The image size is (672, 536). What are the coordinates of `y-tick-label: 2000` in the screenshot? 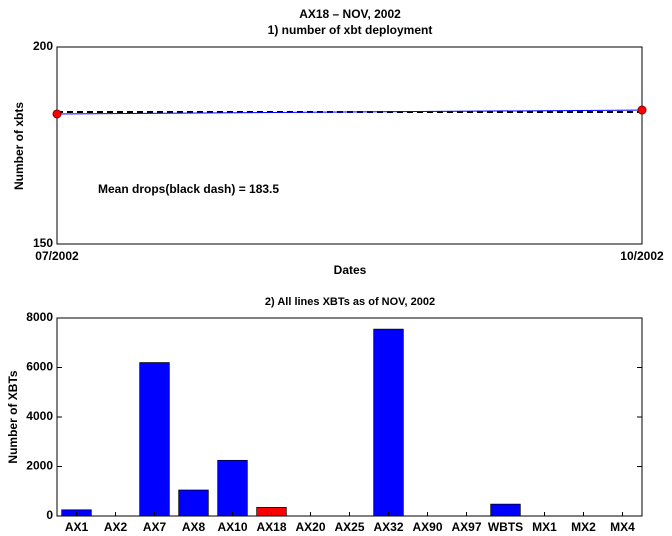 It's located at (39, 466).